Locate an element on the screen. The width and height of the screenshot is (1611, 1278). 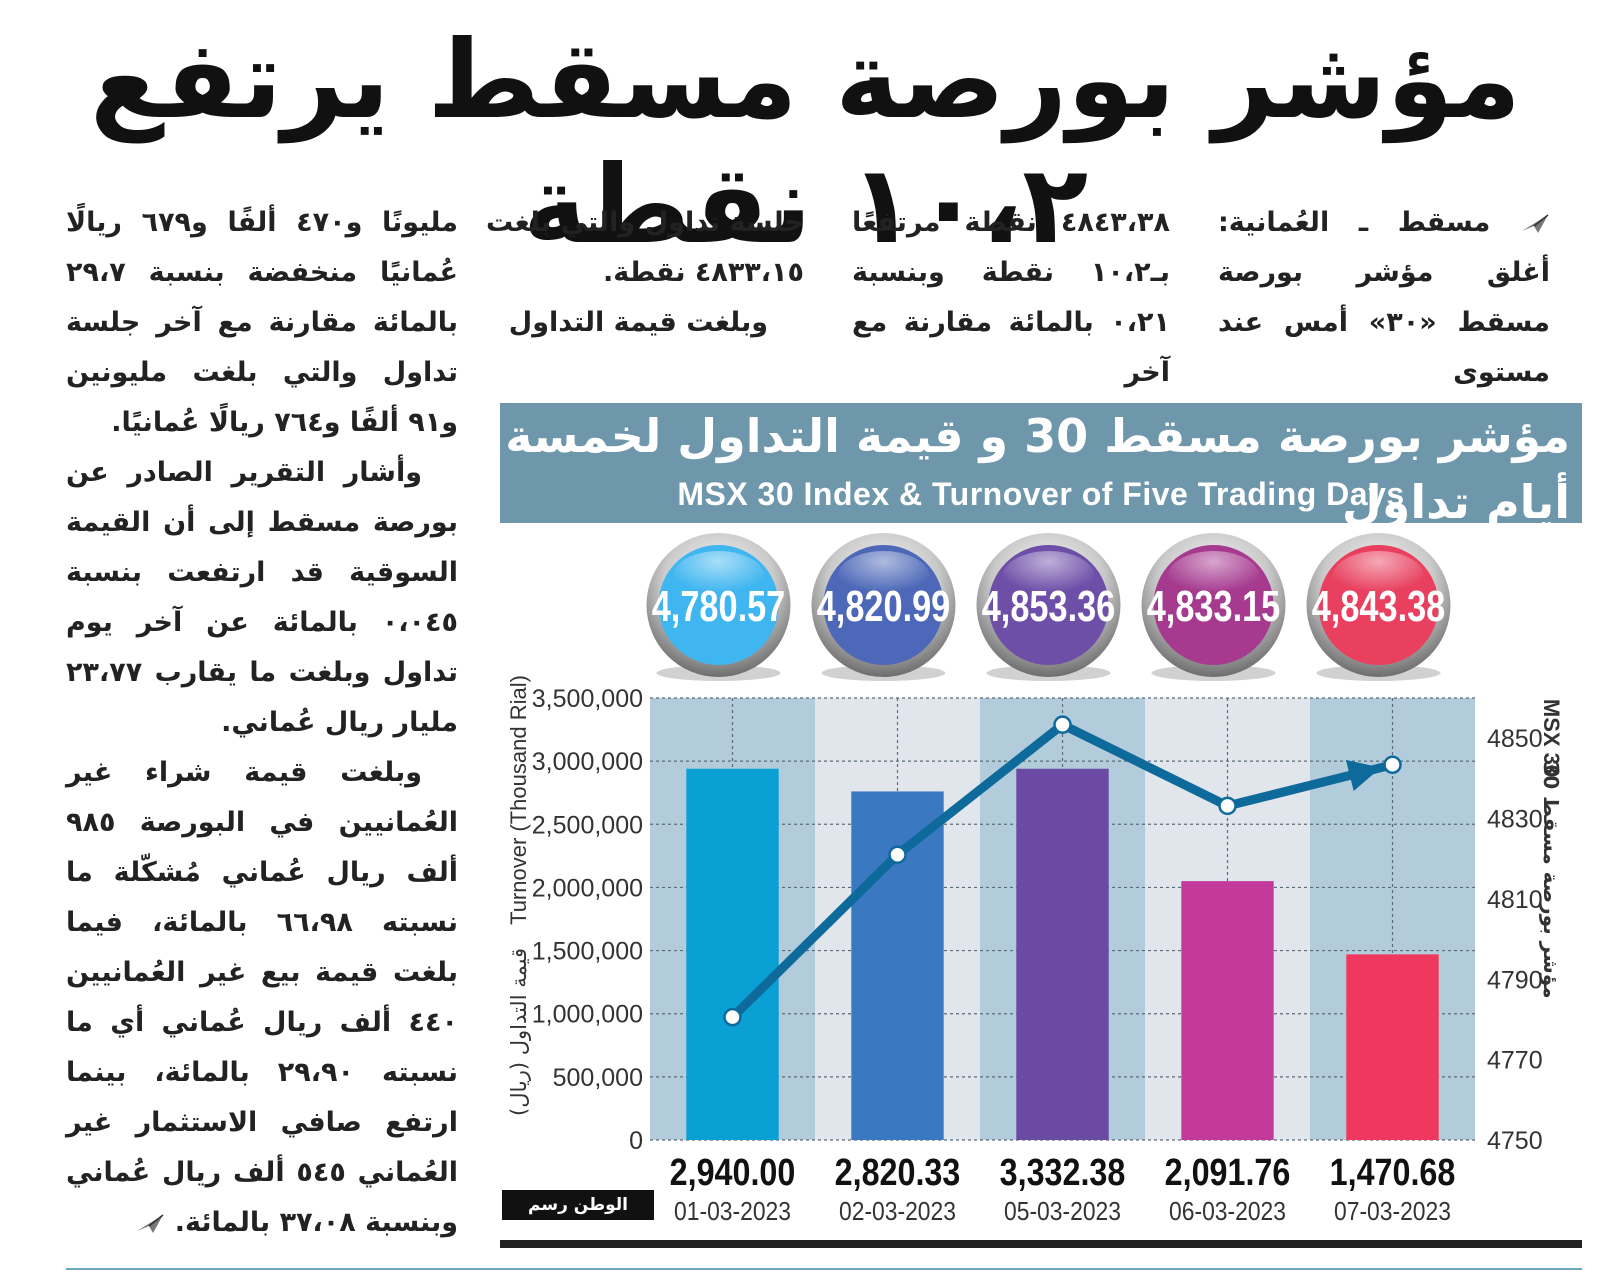
bar-value-label: 1,470.68 is located at coordinates (1393, 1173).